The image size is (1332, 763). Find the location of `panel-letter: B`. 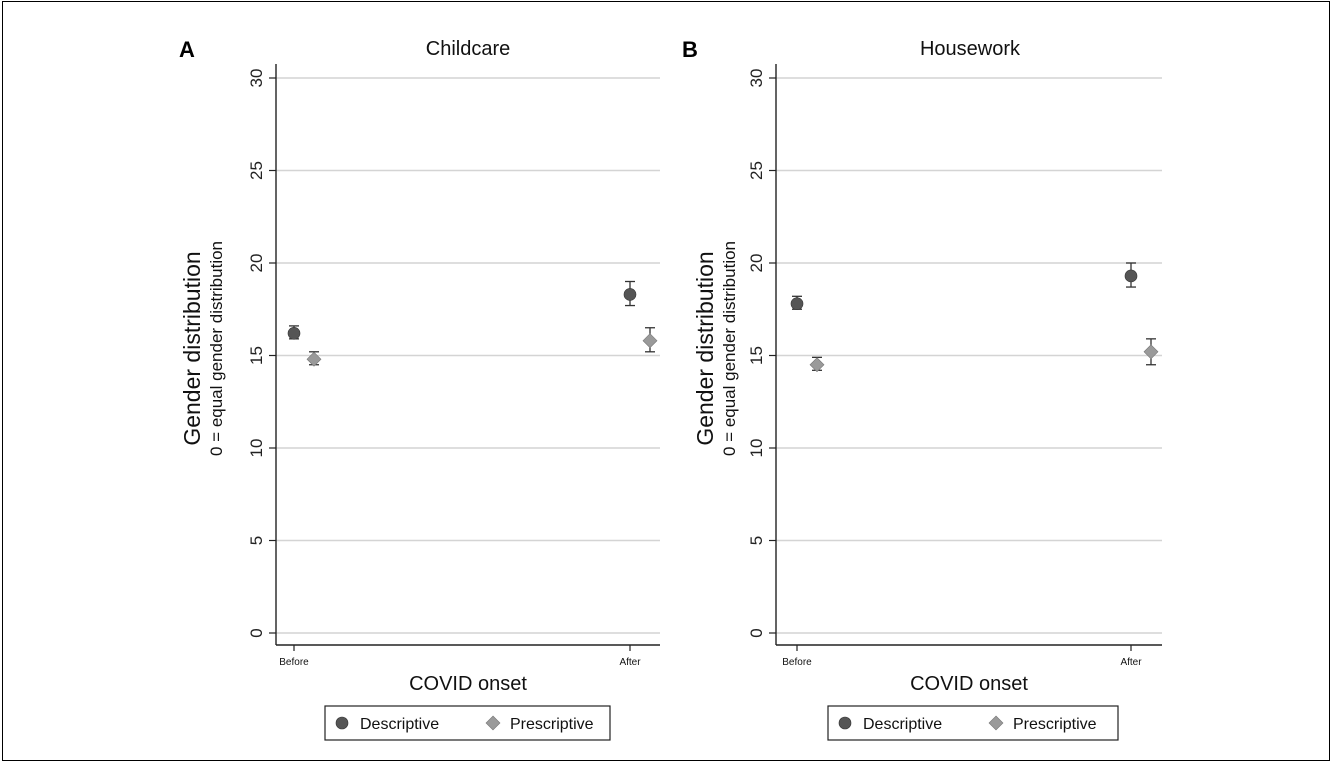

panel-letter: B is located at coordinates (690, 49).